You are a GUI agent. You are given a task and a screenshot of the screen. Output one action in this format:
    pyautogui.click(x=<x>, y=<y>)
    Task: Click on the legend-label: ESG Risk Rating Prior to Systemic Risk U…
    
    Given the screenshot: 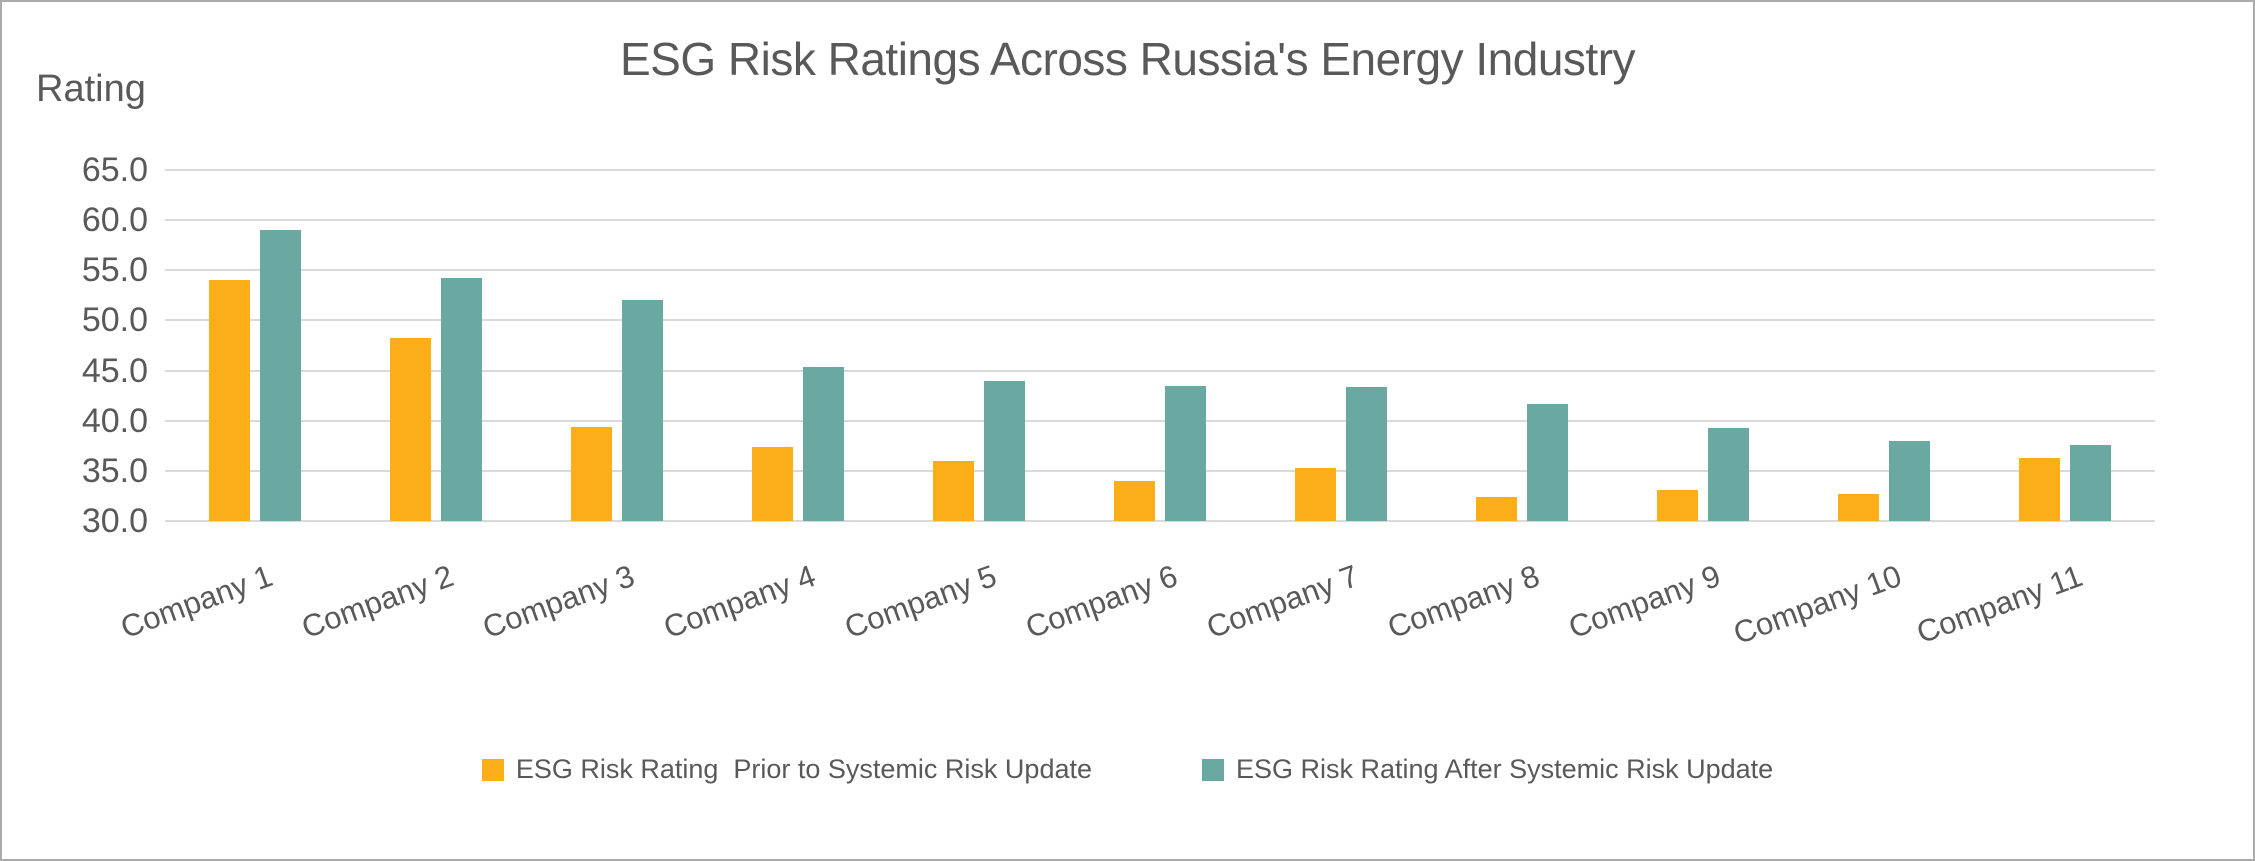 What is the action you would take?
    pyautogui.click(x=803, y=769)
    